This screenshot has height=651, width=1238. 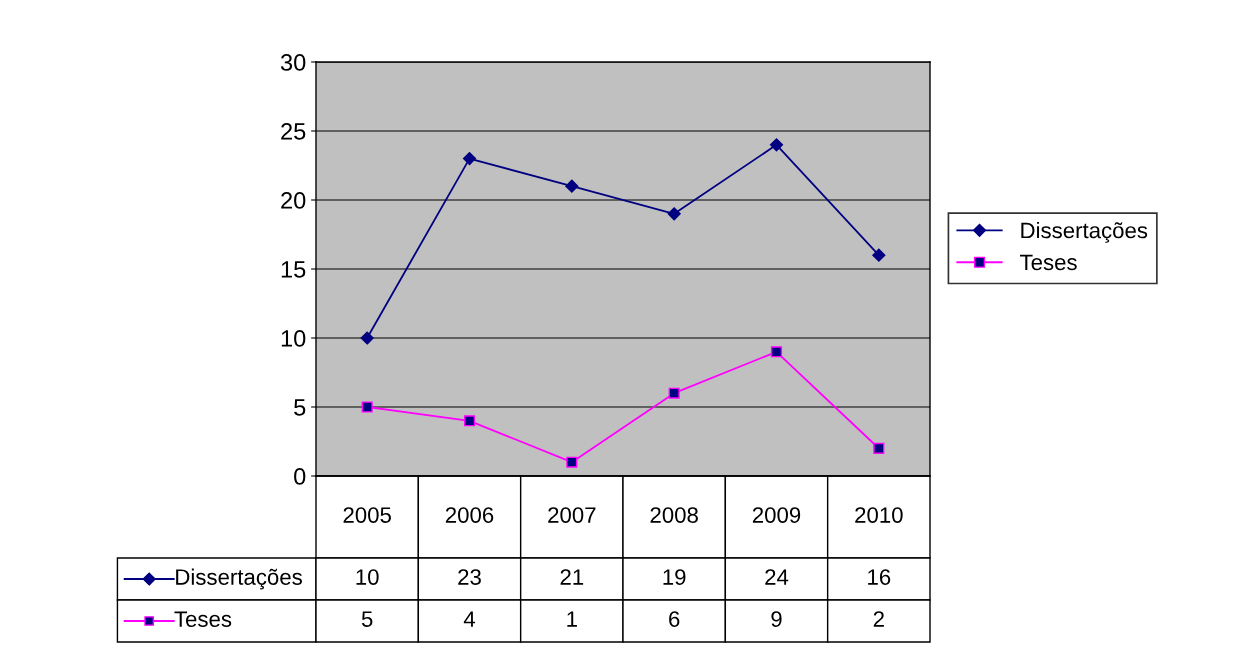 I want to click on y-tick-label: 5, so click(x=300, y=407).